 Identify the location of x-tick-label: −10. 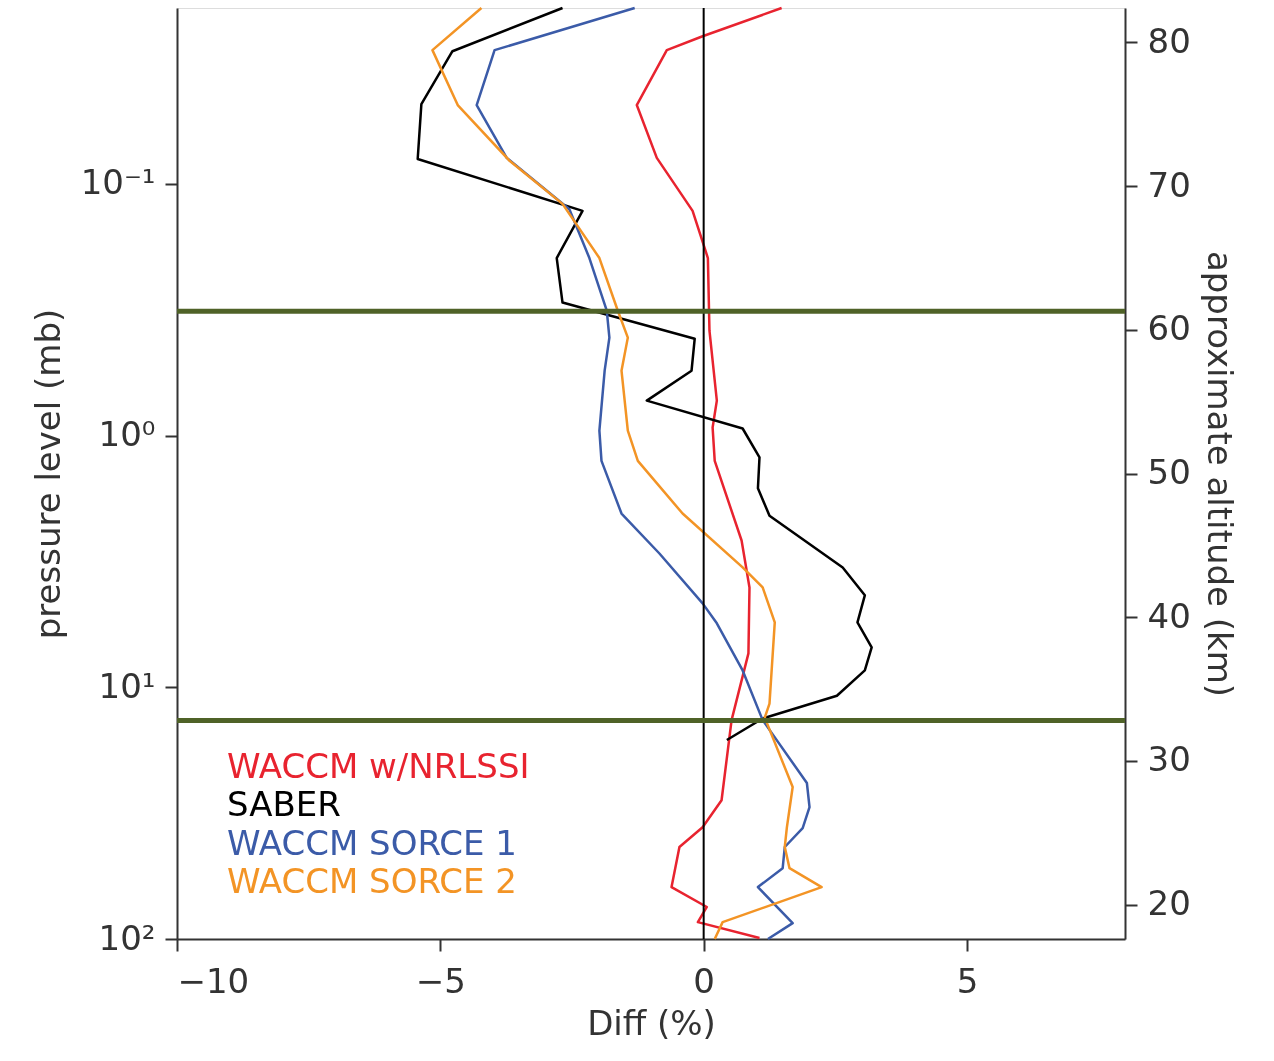
(213, 980).